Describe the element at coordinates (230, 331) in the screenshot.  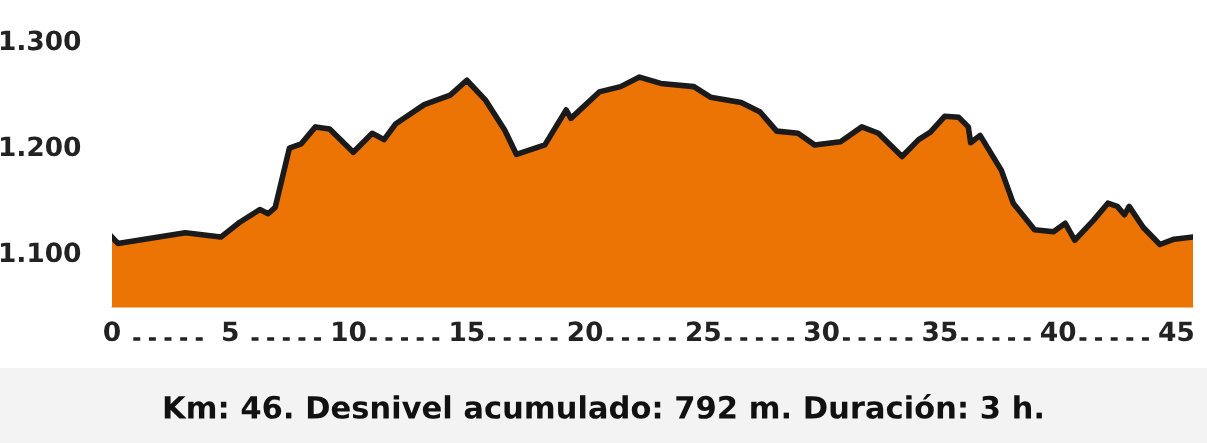
I see `x-tick-label: 5` at that location.